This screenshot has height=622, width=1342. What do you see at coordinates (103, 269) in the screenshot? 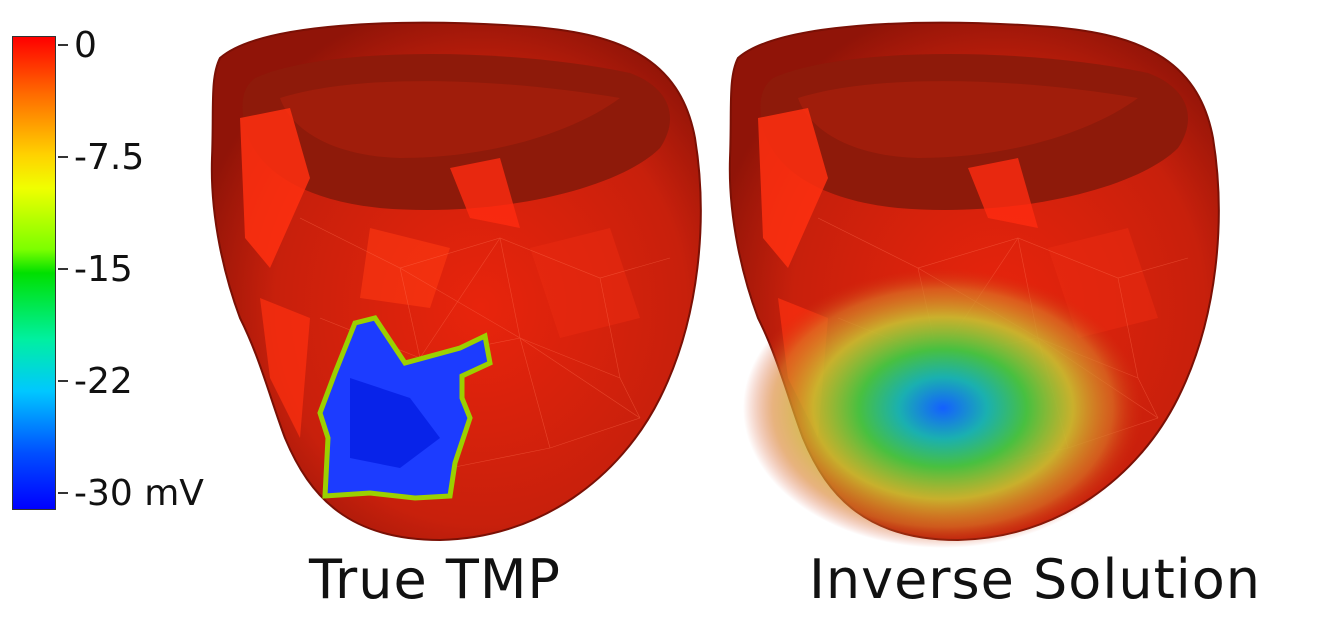
I see `colorbar-tick-label: -15` at bounding box center [103, 269].